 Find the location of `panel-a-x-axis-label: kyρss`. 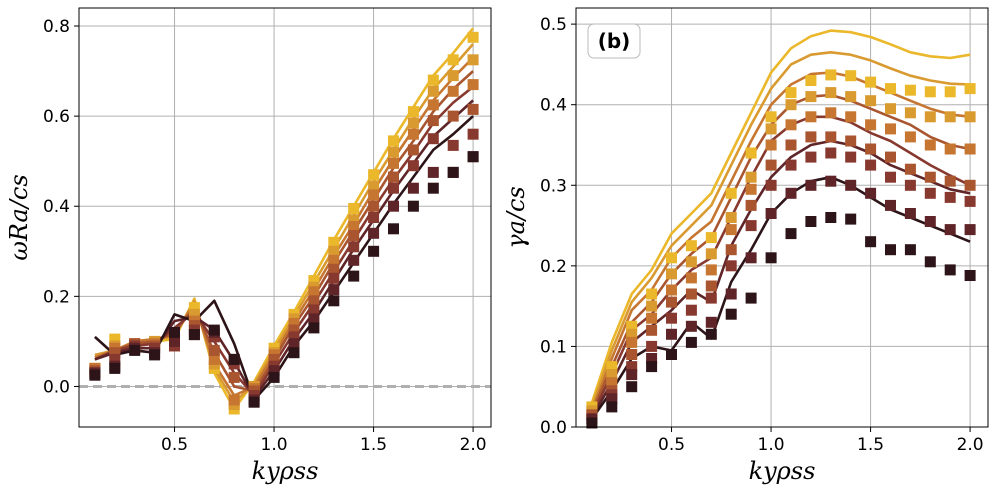

panel-a-x-axis-label: kyρss is located at coordinates (285, 471).